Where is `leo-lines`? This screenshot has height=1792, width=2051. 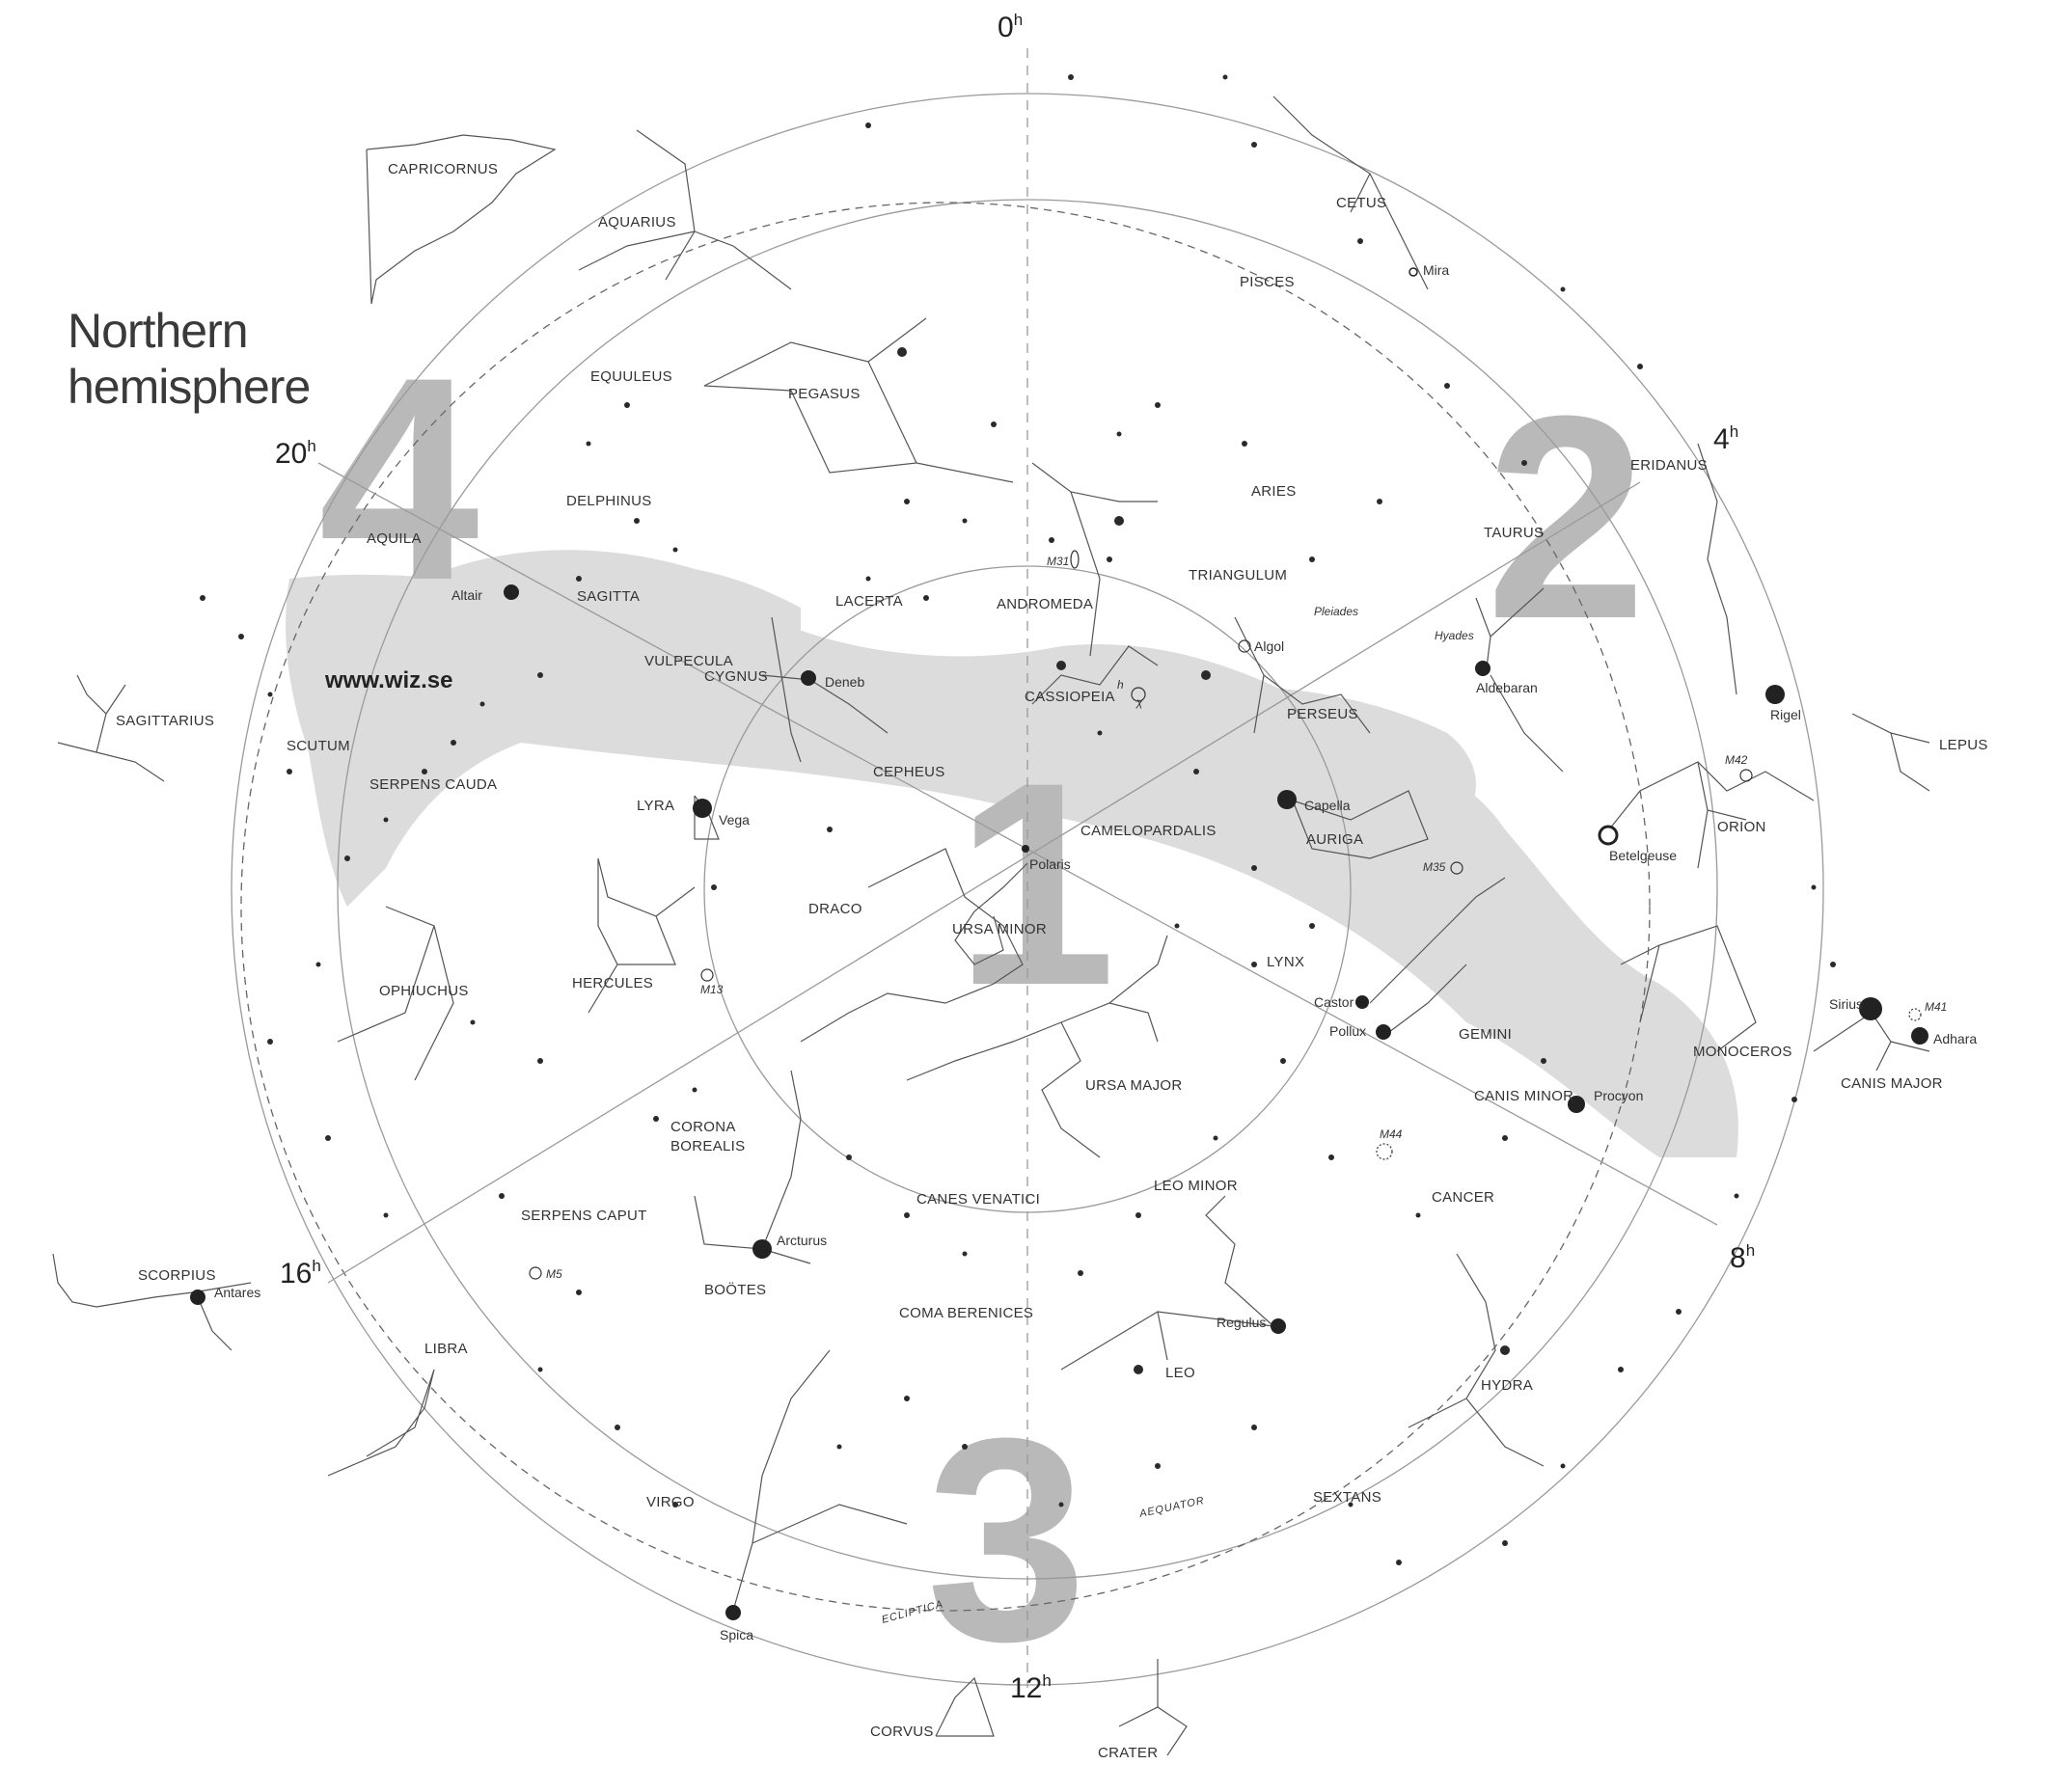
leo-lines is located at coordinates (1167, 1283).